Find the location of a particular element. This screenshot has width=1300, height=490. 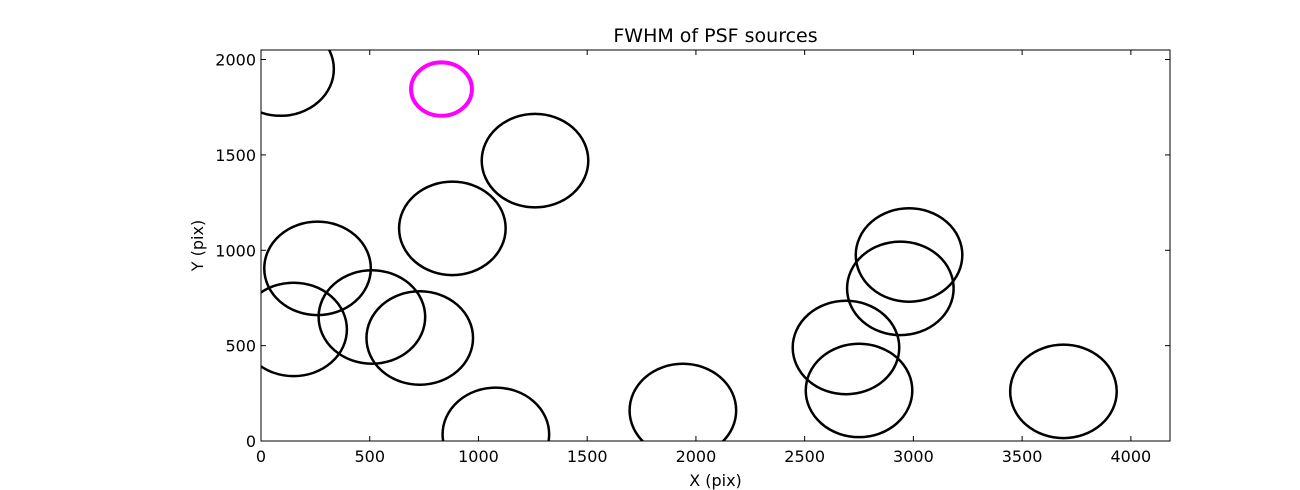

y-tick-label: 500 is located at coordinates (240, 346).